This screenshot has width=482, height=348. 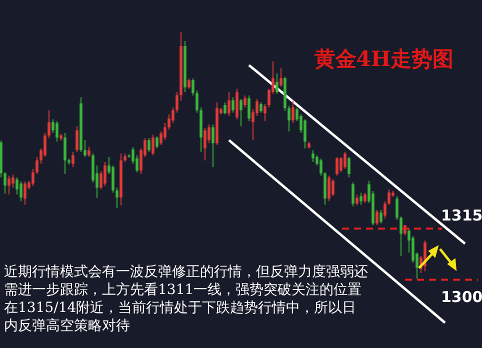 I want to click on ref-line-label: 1300, so click(x=461, y=297).